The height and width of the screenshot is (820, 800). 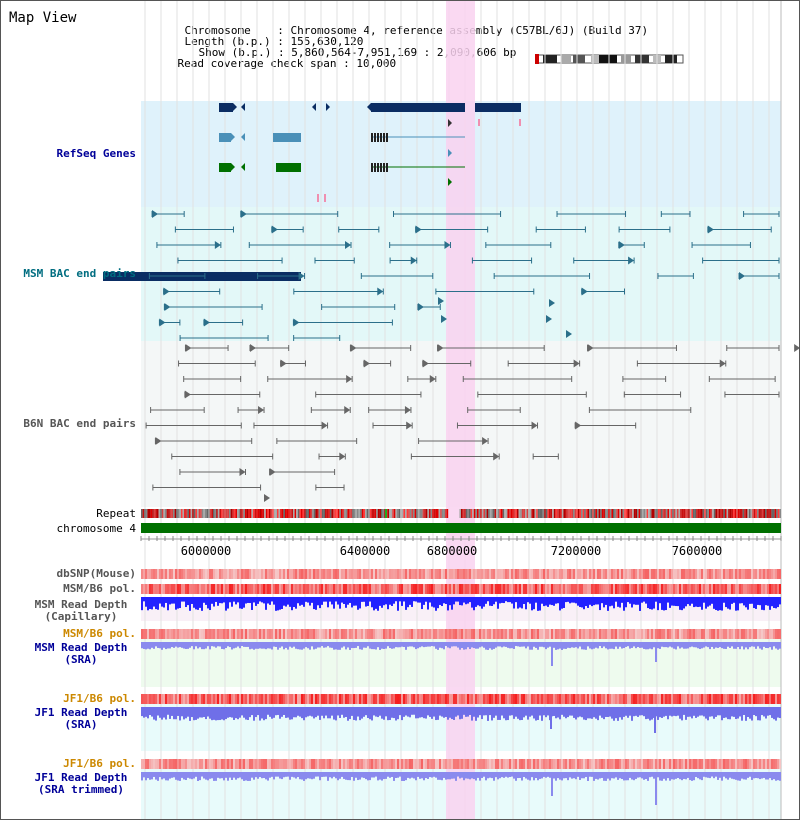 What do you see at coordinates (99, 763) in the screenshot?
I see `jf1-b6-pol-trim-track-label: JF1/B6 pol.` at bounding box center [99, 763].